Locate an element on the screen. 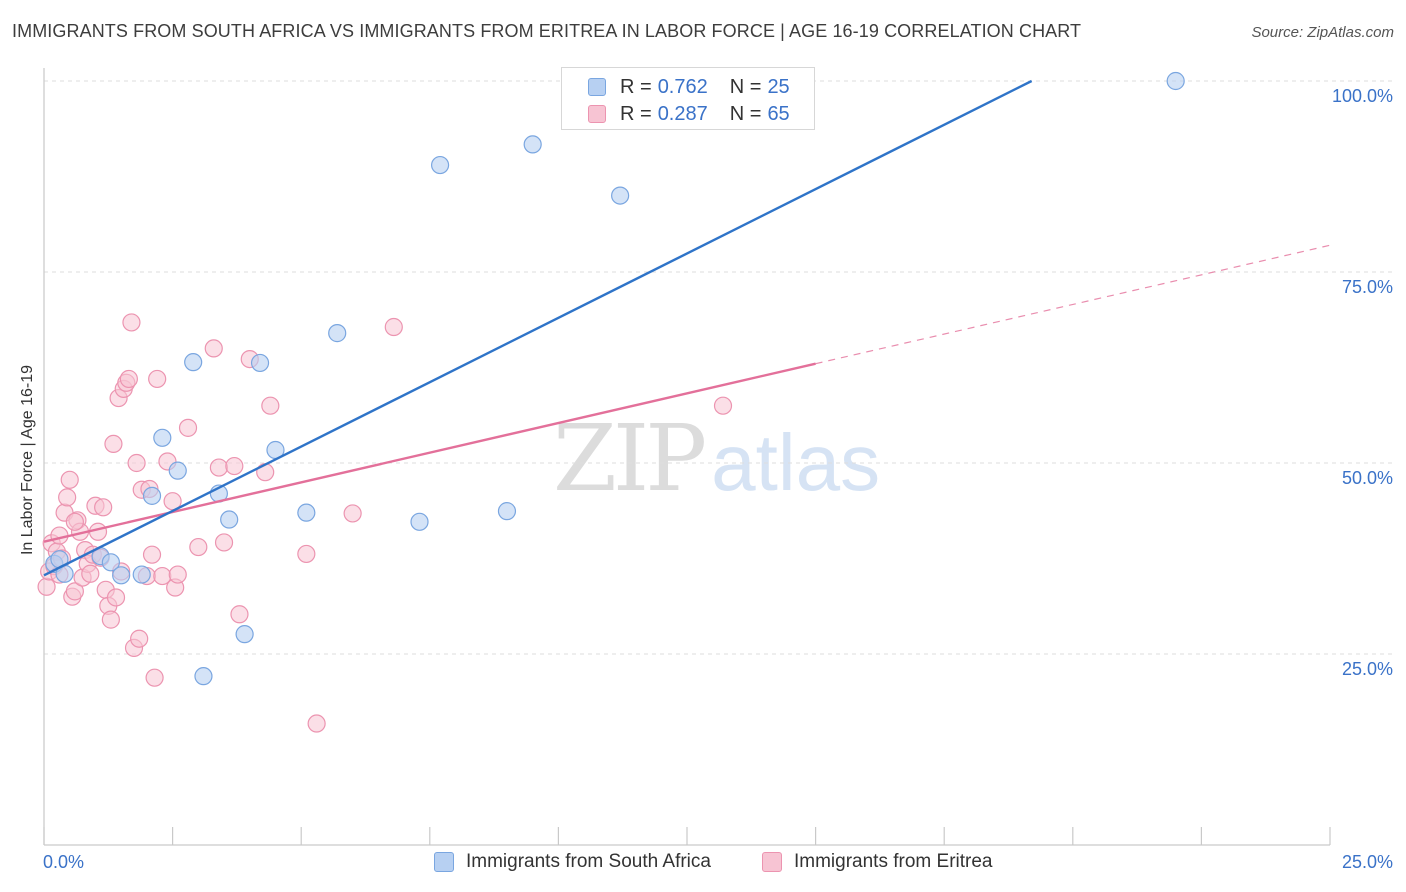 The width and height of the screenshot is (1406, 892). legend-row-south-africa: R = 0.762 N = 25 is located at coordinates (689, 87).